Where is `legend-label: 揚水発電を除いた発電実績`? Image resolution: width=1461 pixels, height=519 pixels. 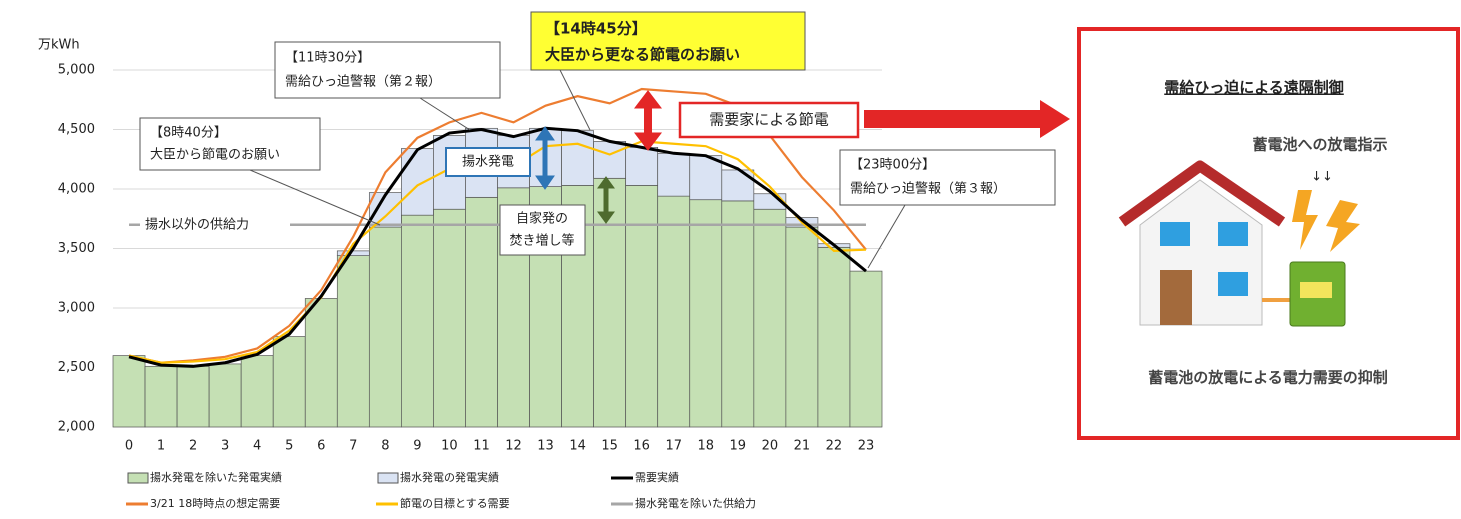 legend-label: 揚水発電を除いた発電実績 is located at coordinates (216, 477).